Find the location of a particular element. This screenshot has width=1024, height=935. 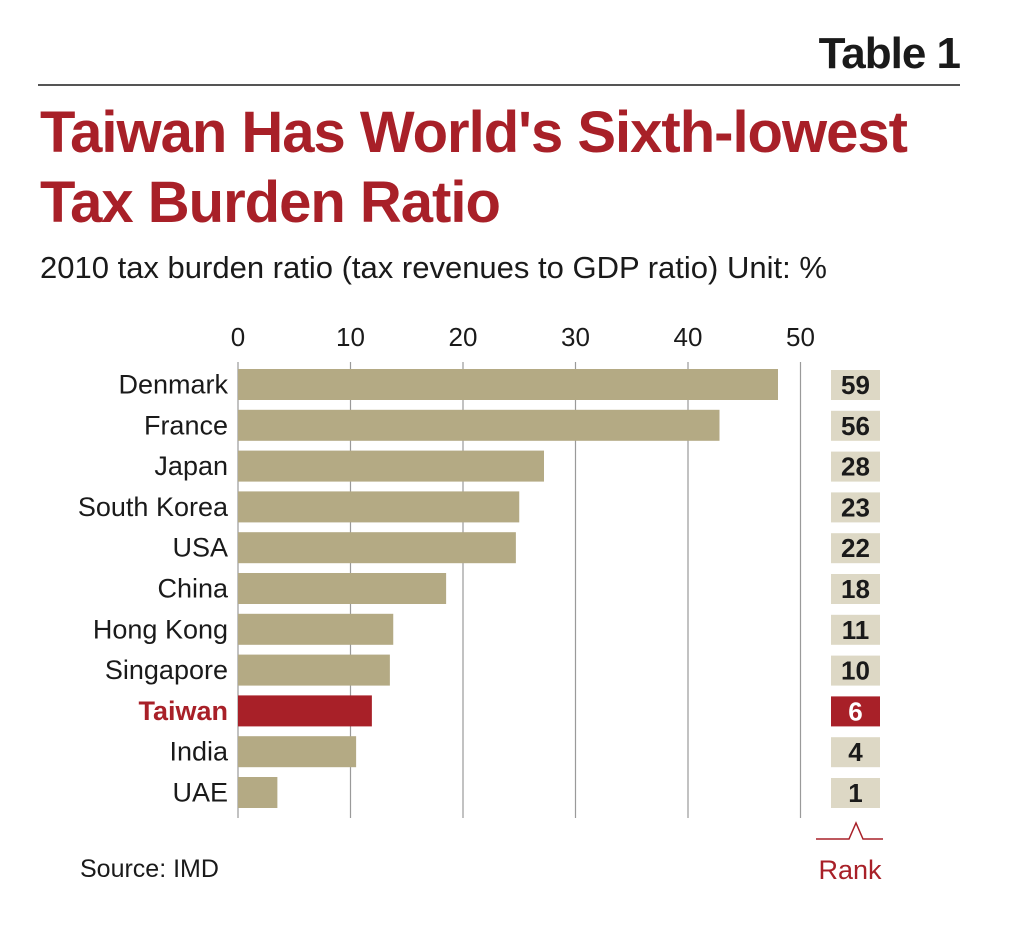

category-label-singapore: Singapore is located at coordinates (166, 670).